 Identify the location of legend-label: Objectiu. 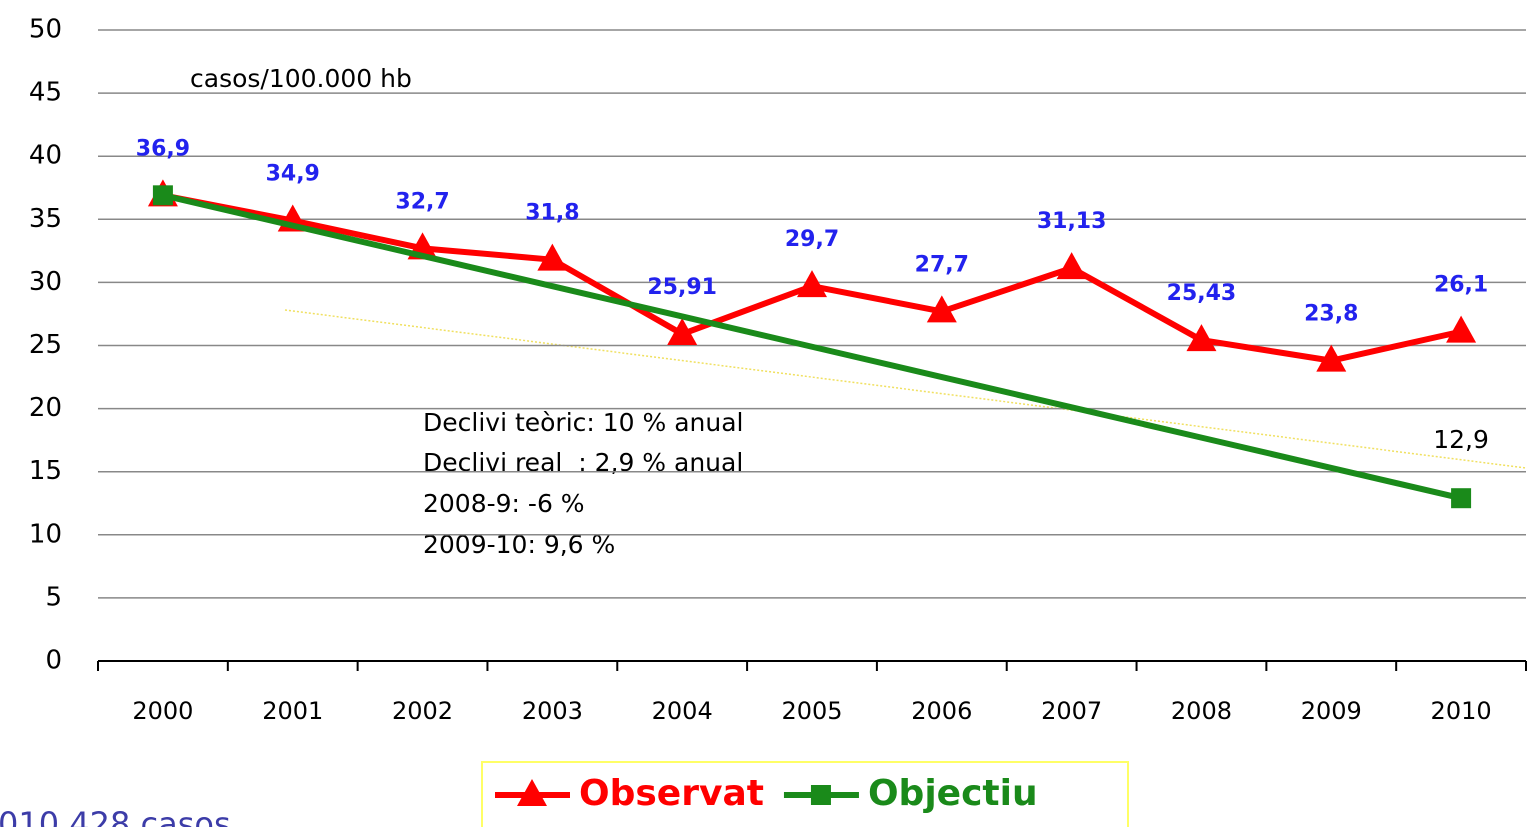
(953, 793).